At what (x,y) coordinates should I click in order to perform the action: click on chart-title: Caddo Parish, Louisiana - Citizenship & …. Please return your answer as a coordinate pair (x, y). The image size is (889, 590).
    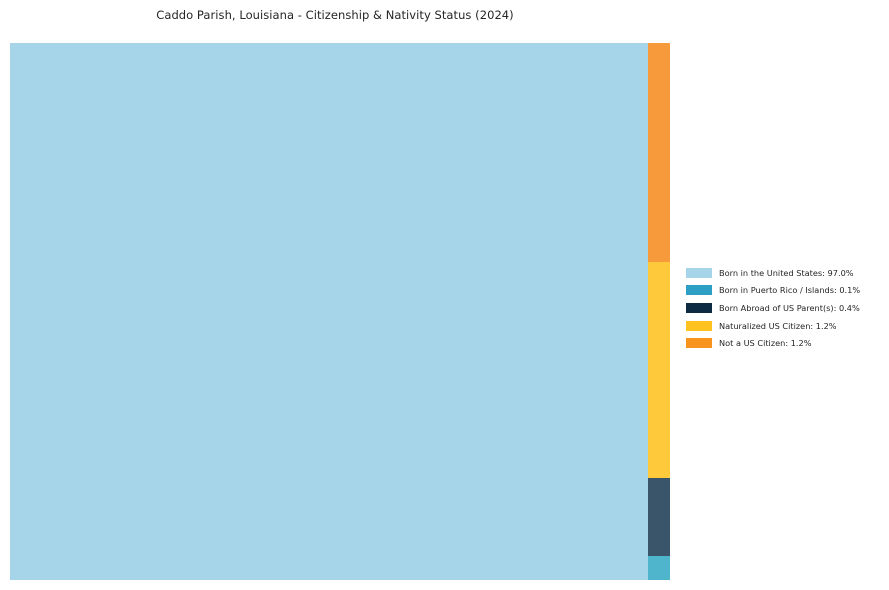
    Looking at the image, I should click on (335, 15).